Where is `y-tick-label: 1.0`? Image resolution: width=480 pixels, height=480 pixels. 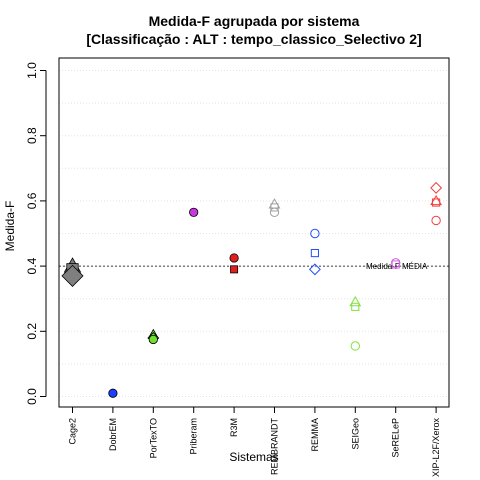
y-tick-label: 1.0 is located at coordinates (32, 70).